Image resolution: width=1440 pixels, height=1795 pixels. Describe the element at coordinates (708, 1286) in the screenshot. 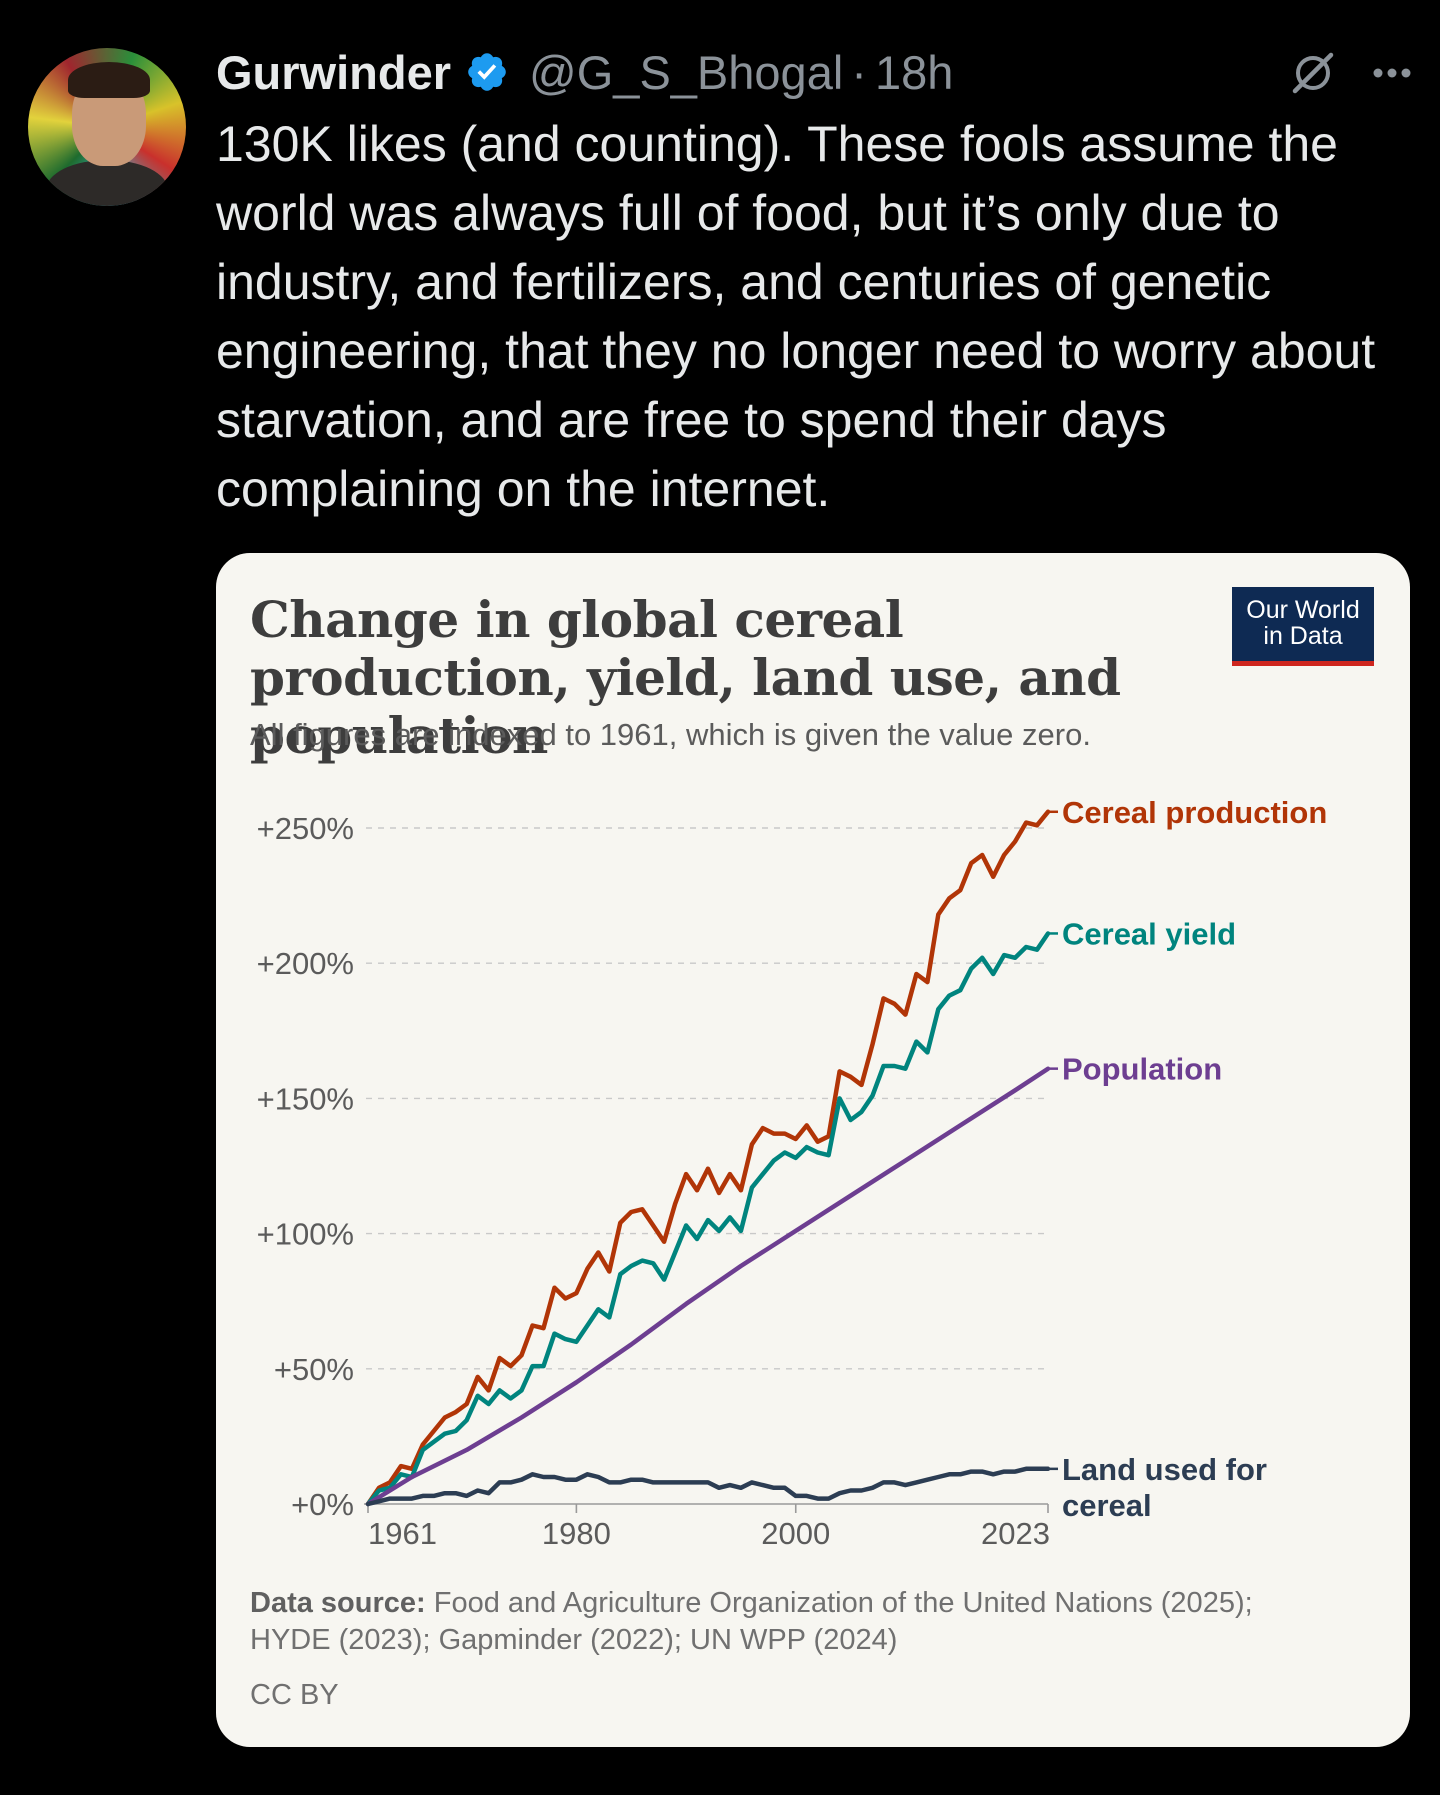

I see `series-line-population` at that location.